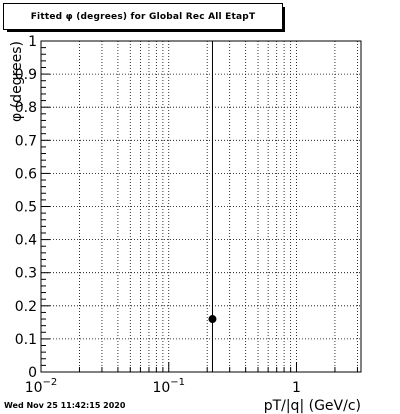  What do you see at coordinates (26, 307) in the screenshot?
I see `y-tick-label: 0.2` at bounding box center [26, 307].